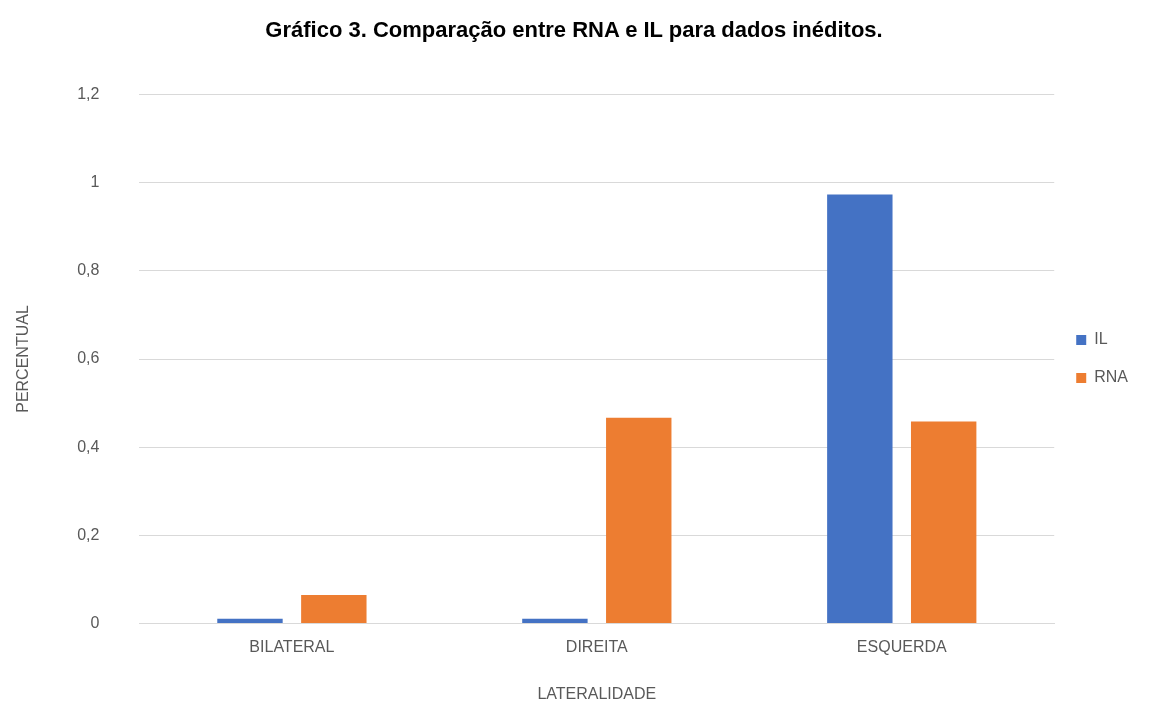  What do you see at coordinates (88, 358) in the screenshot?
I see `y-tick-label: 0,6` at bounding box center [88, 358].